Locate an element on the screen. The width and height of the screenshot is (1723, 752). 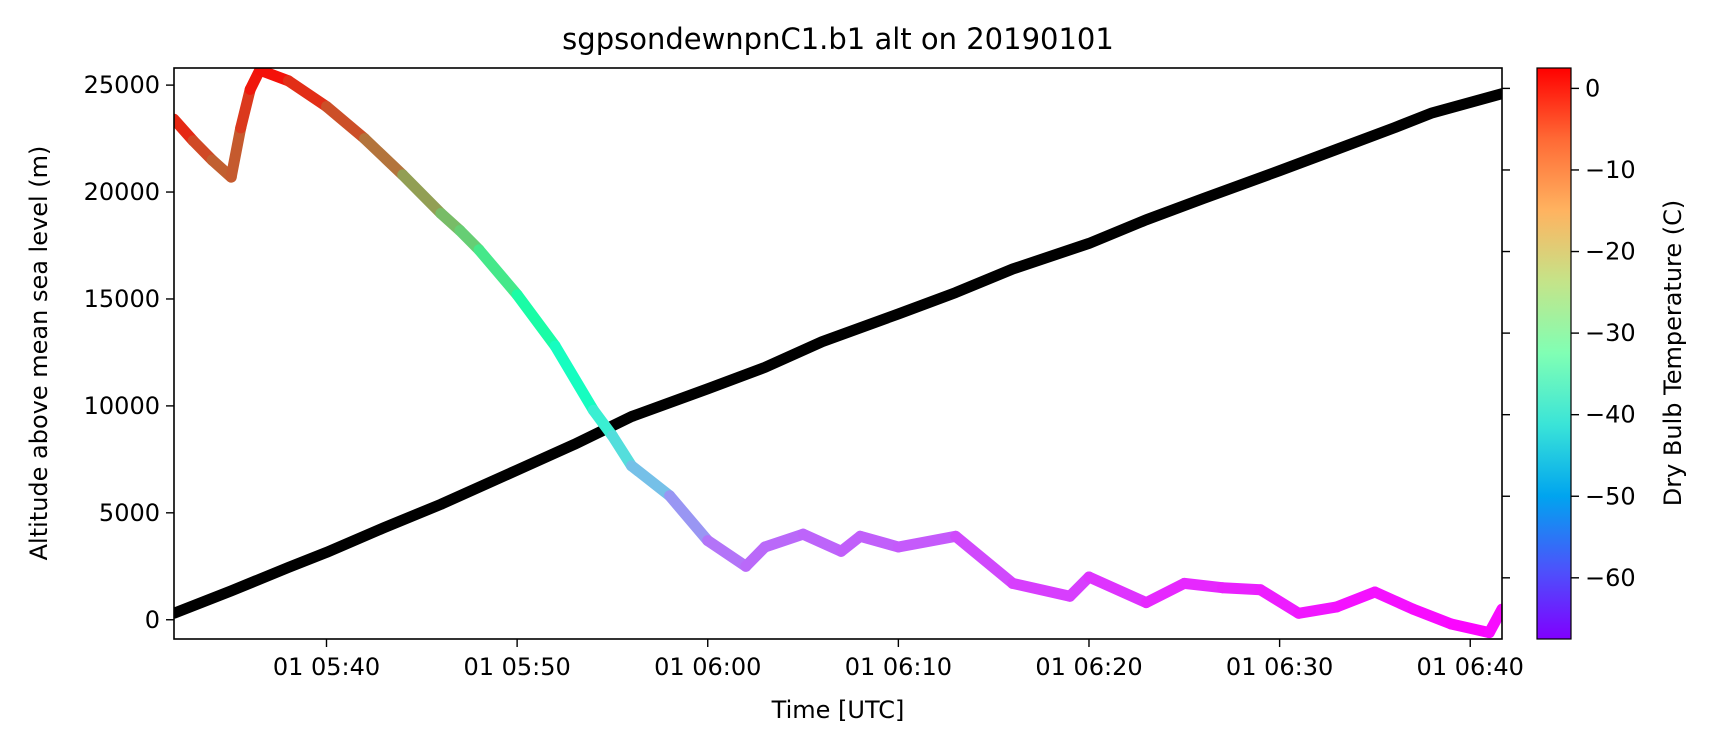
colorbar-tick-label: −60 is located at coordinates (1610, 578).